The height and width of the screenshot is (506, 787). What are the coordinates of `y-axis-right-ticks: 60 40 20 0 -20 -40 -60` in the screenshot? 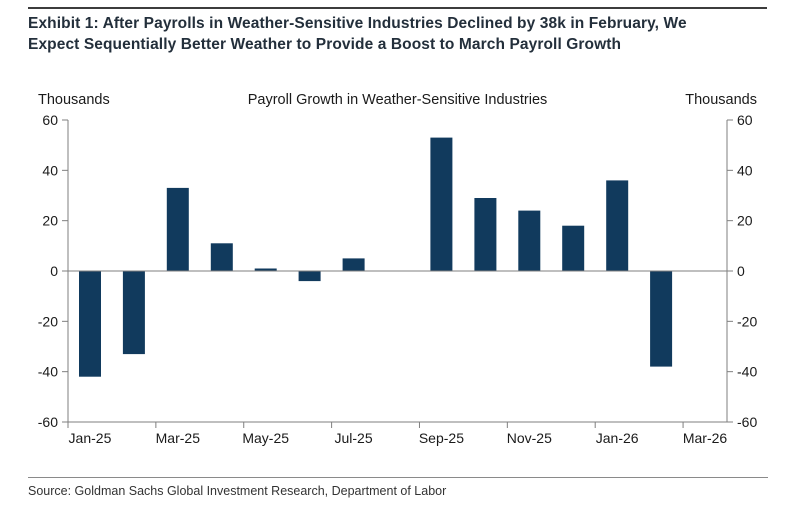 It's located at (742, 271).